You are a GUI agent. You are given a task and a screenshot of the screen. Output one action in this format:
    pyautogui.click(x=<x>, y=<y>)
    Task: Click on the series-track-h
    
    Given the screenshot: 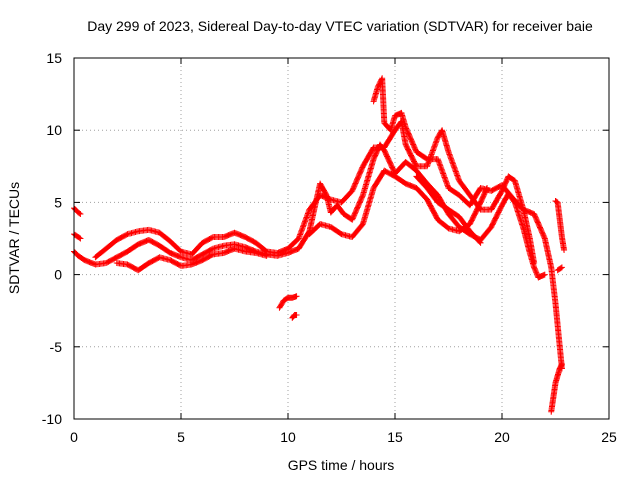 What is the action you would take?
    pyautogui.click(x=288, y=302)
    